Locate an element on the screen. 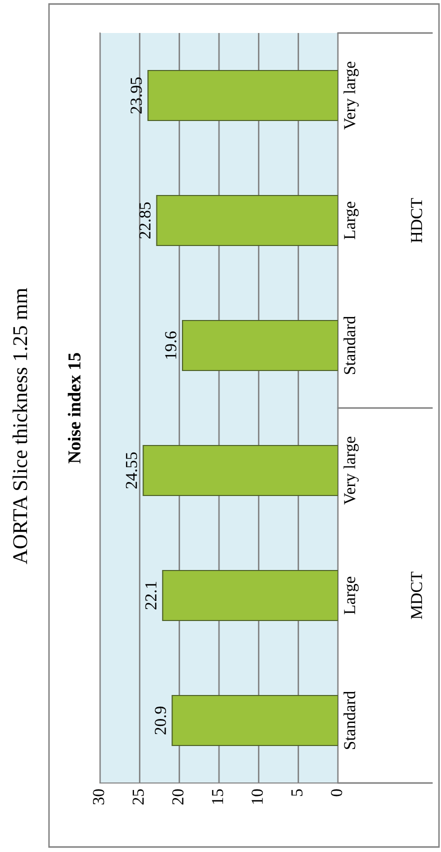 This screenshot has height=852, width=441. x-tick-label: 0 is located at coordinates (336, 792).